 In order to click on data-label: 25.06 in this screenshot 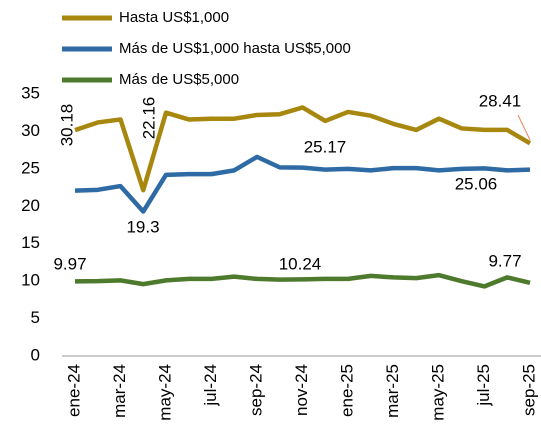, I will do `click(476, 183)`.